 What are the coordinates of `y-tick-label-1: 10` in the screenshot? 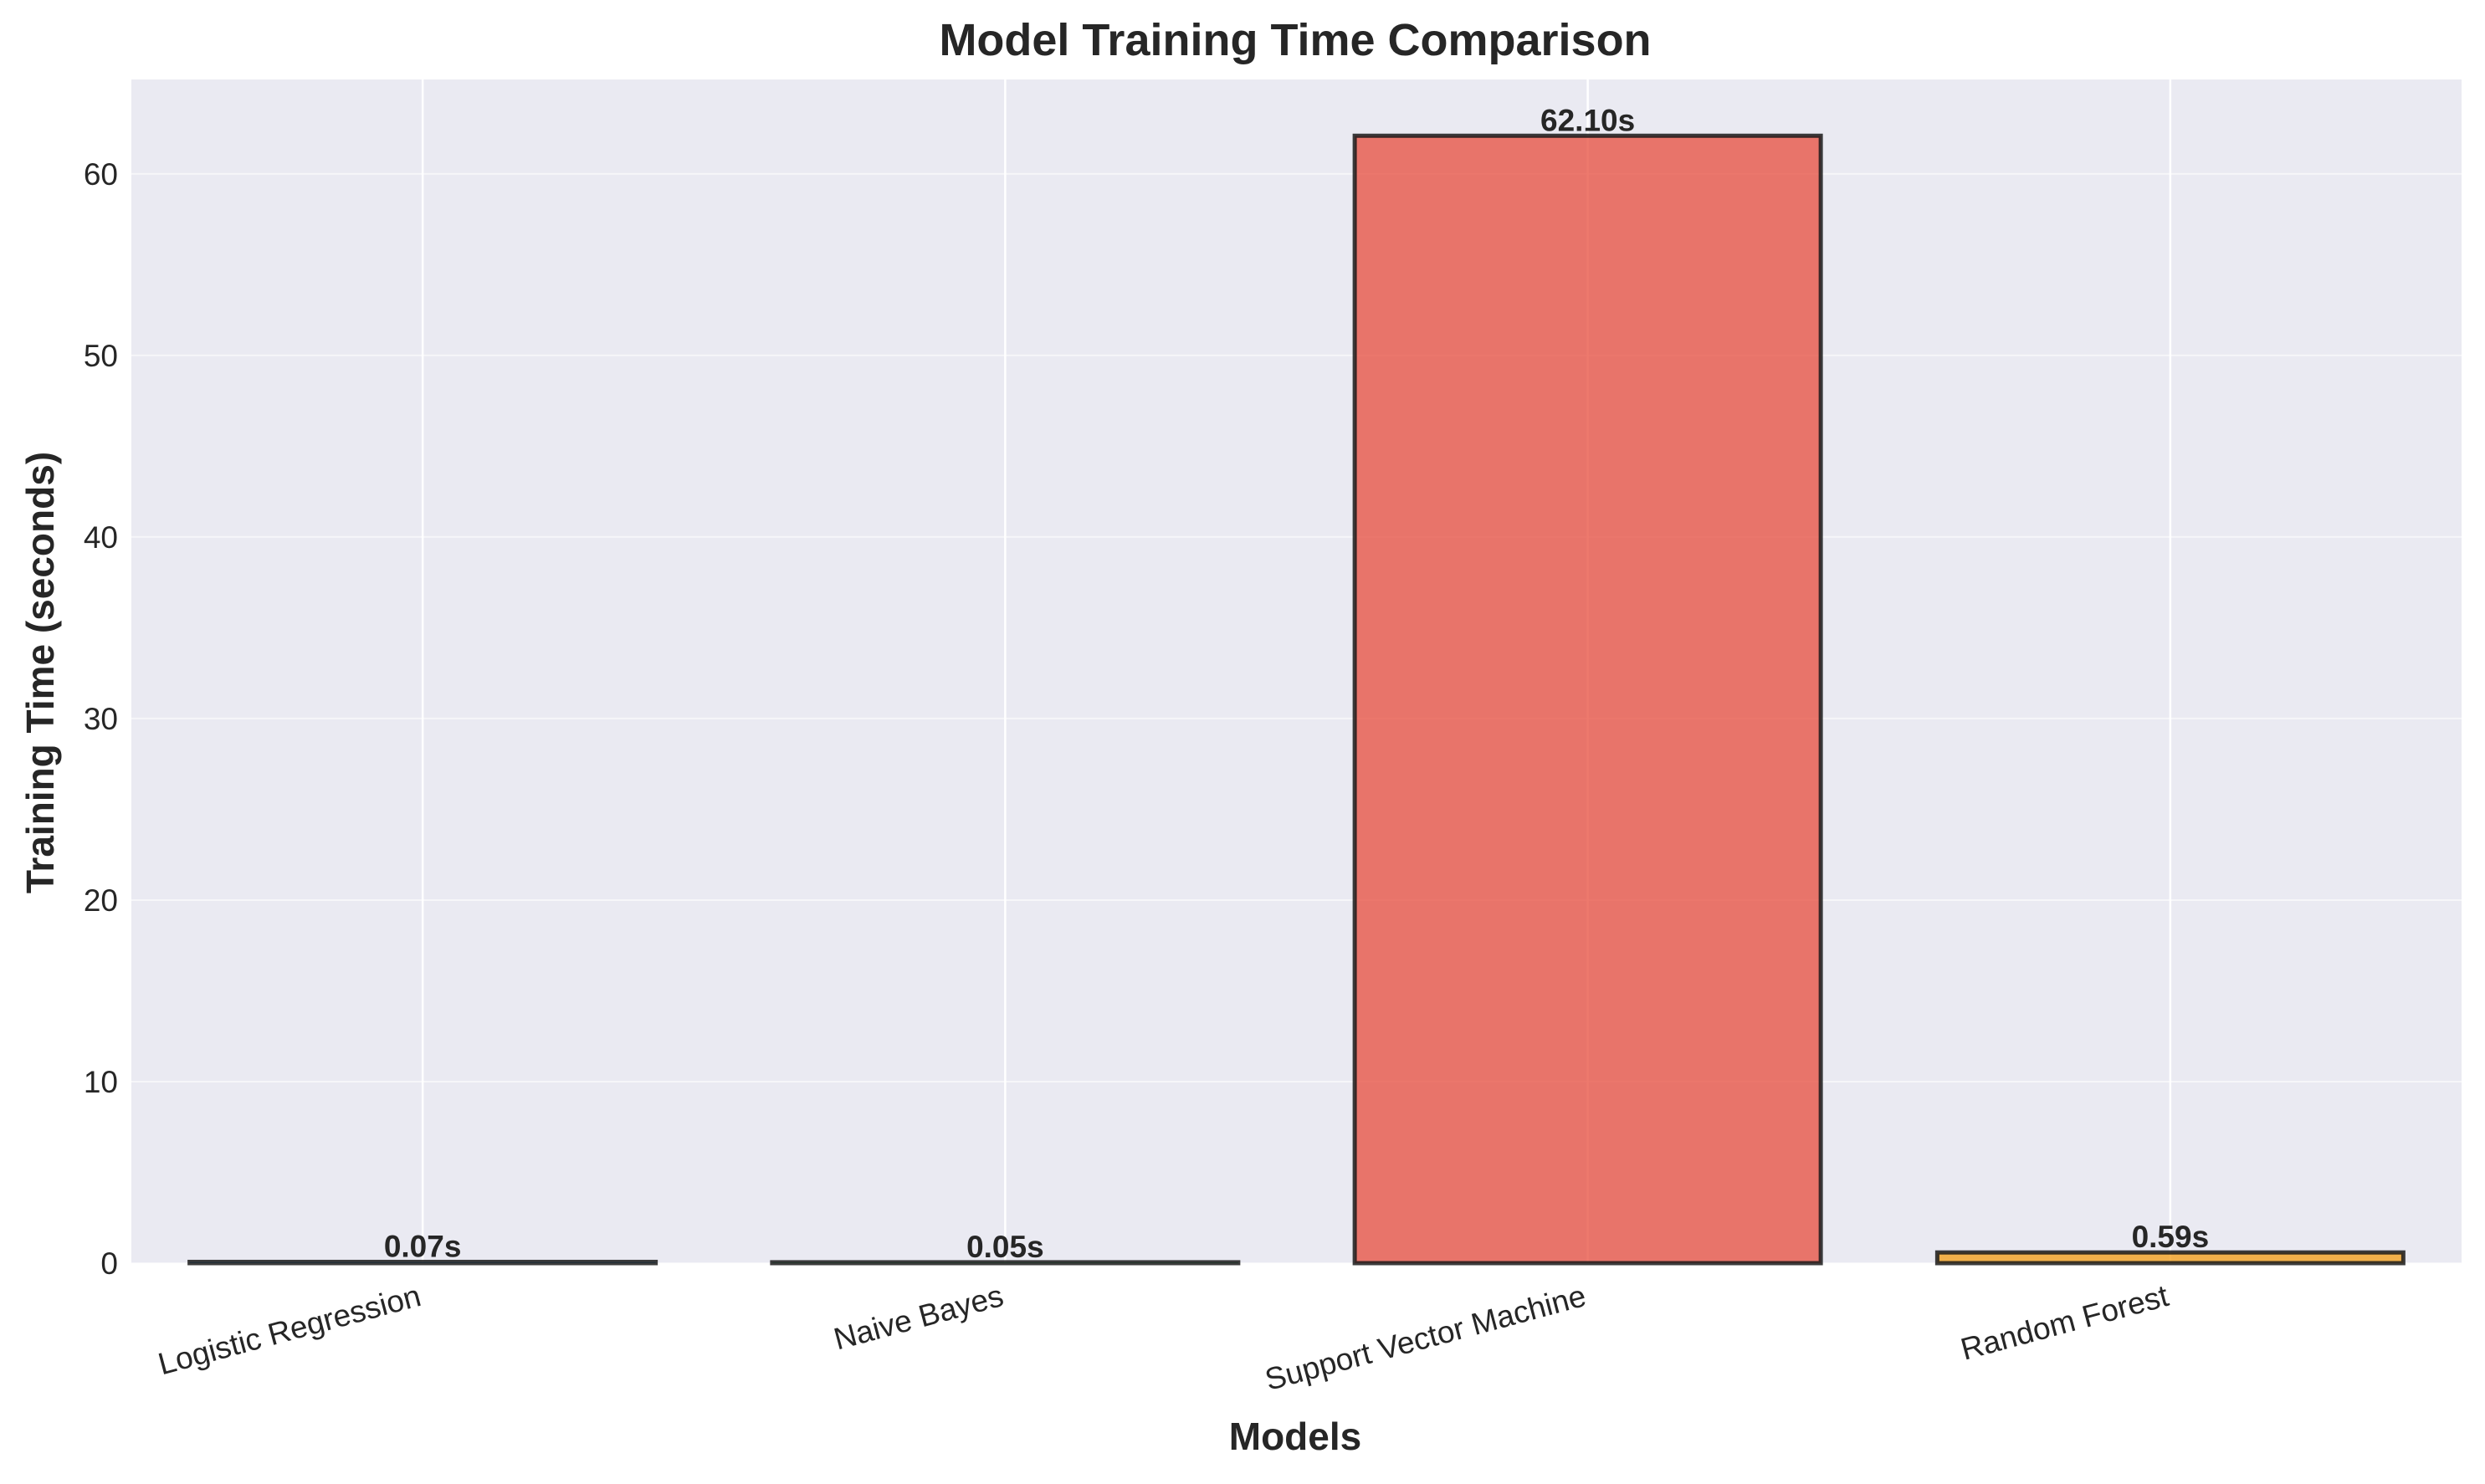 It's located at (101, 1082).